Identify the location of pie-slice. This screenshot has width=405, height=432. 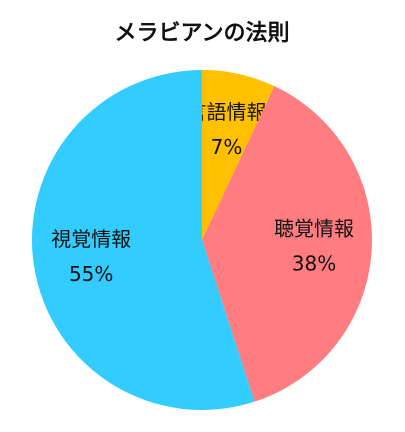
(238, 155).